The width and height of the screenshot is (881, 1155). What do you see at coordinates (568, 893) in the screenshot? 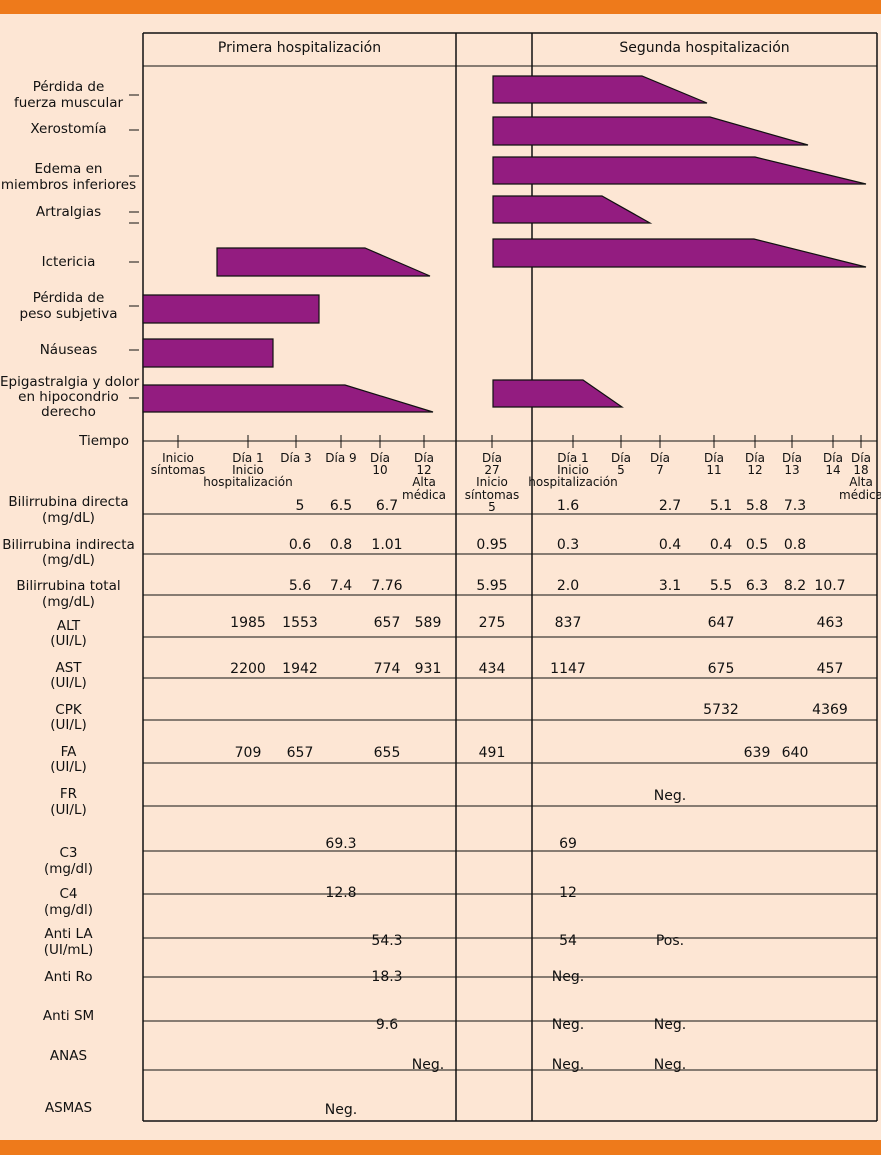
I see `lab-value: 12` at bounding box center [568, 893].